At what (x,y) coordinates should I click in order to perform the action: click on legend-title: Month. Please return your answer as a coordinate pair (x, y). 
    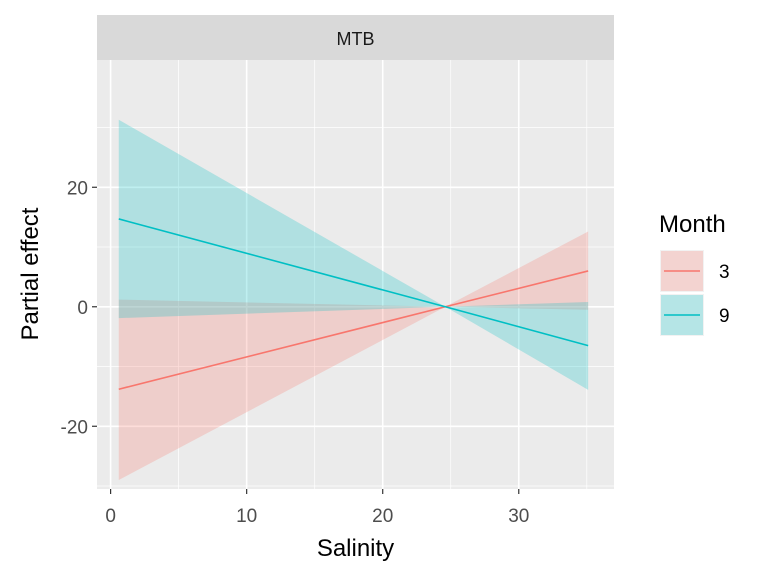
    Looking at the image, I should click on (692, 224).